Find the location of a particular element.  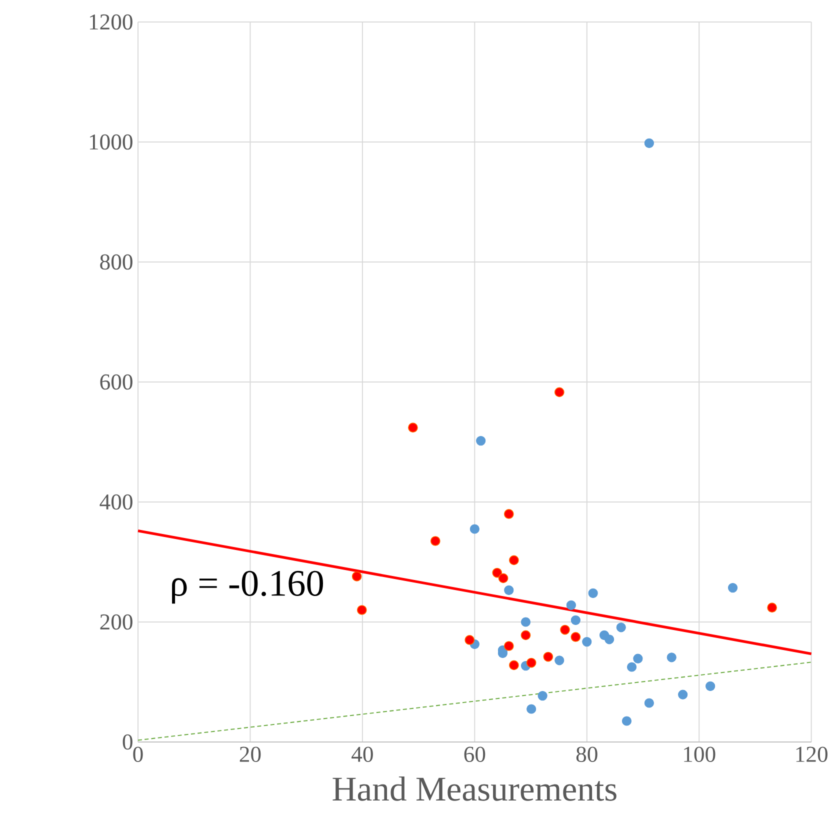

x-tick-label: 20 is located at coordinates (250, 754).